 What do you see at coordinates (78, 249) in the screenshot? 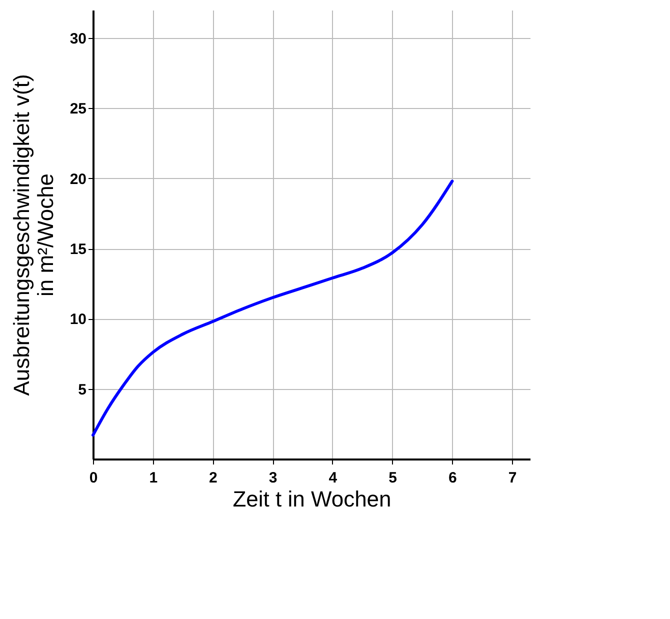
I see `y-tick-label: 15` at bounding box center [78, 249].